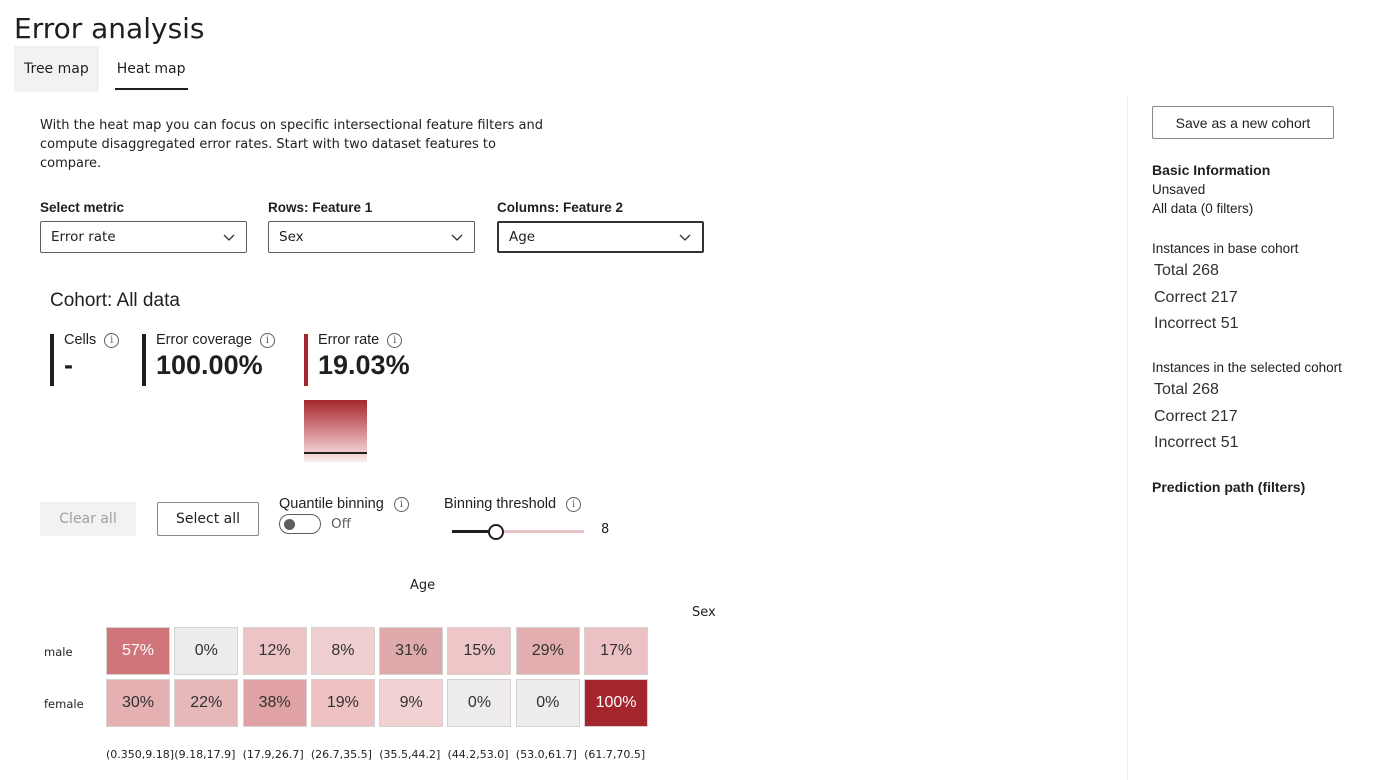 Image resolution: width=1400 pixels, height=780 pixels. I want to click on cells-value: -, so click(68, 365).